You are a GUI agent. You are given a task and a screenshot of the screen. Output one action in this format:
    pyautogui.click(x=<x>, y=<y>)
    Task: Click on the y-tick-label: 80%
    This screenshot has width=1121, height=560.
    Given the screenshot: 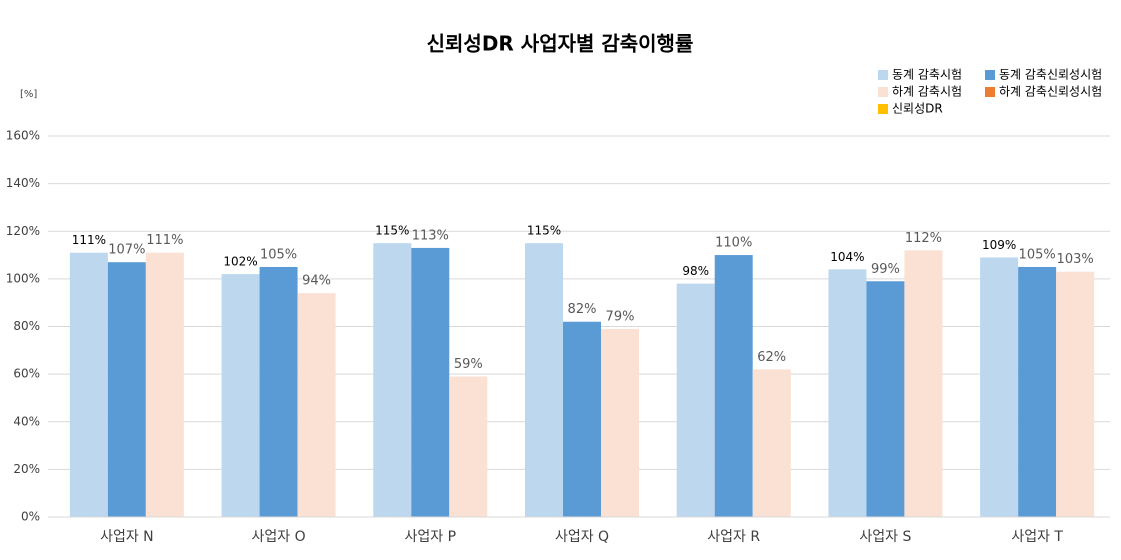 What is the action you would take?
    pyautogui.click(x=26, y=326)
    